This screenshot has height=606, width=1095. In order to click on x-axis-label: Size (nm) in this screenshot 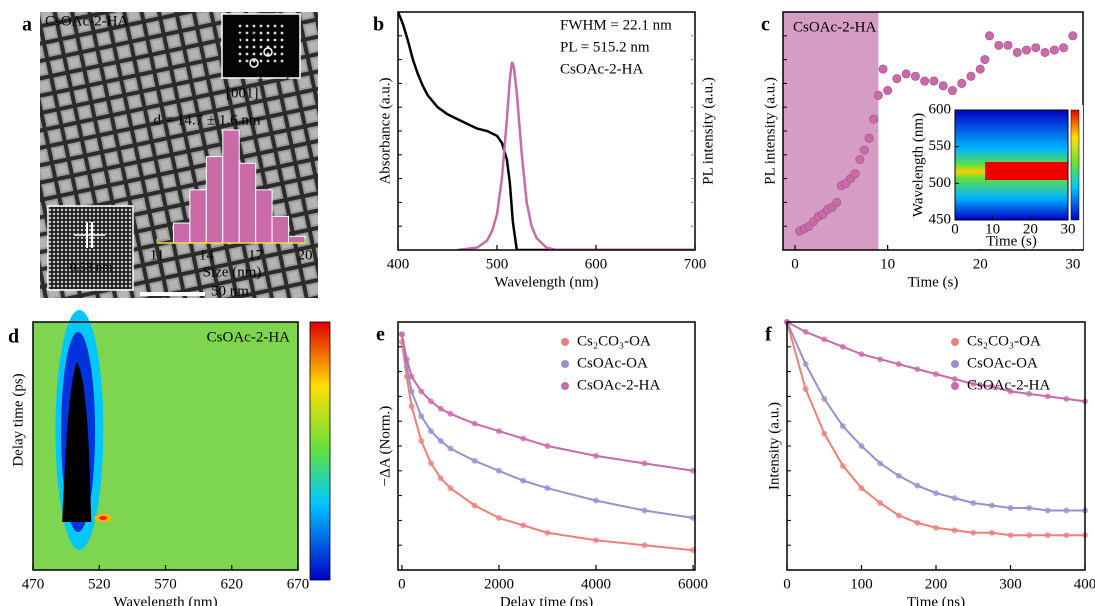, I will do `click(232, 272)`.